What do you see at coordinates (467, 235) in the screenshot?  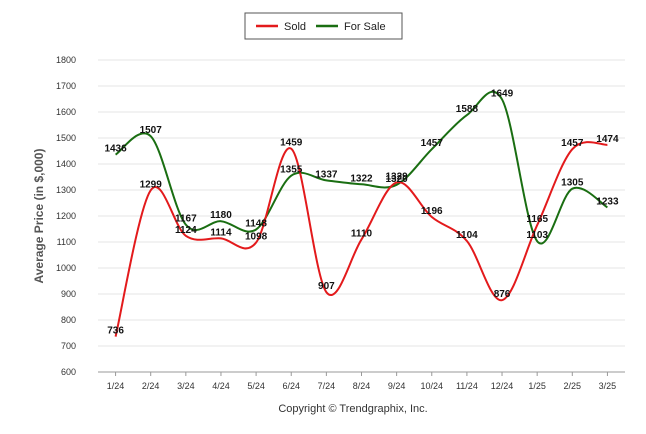 I see `data-label-sold: 1104` at bounding box center [467, 235].